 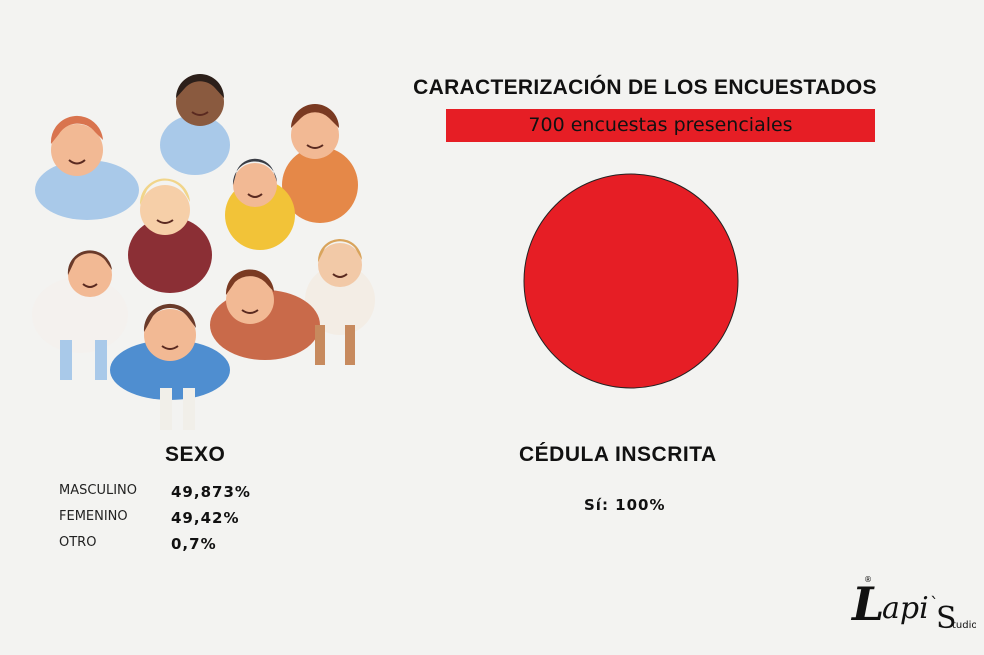 What do you see at coordinates (946, 618) in the screenshot?
I see `svg-text: S` at bounding box center [946, 618].